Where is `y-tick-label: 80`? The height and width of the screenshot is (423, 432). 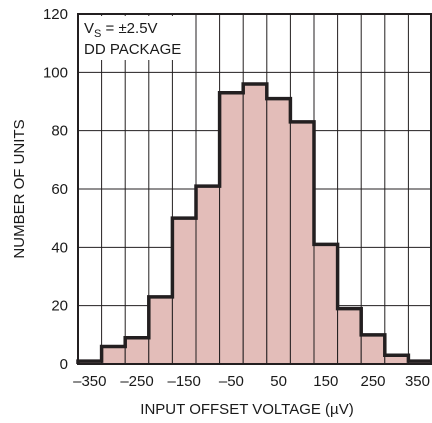 y-tick-label: 80 is located at coordinates (59, 131).